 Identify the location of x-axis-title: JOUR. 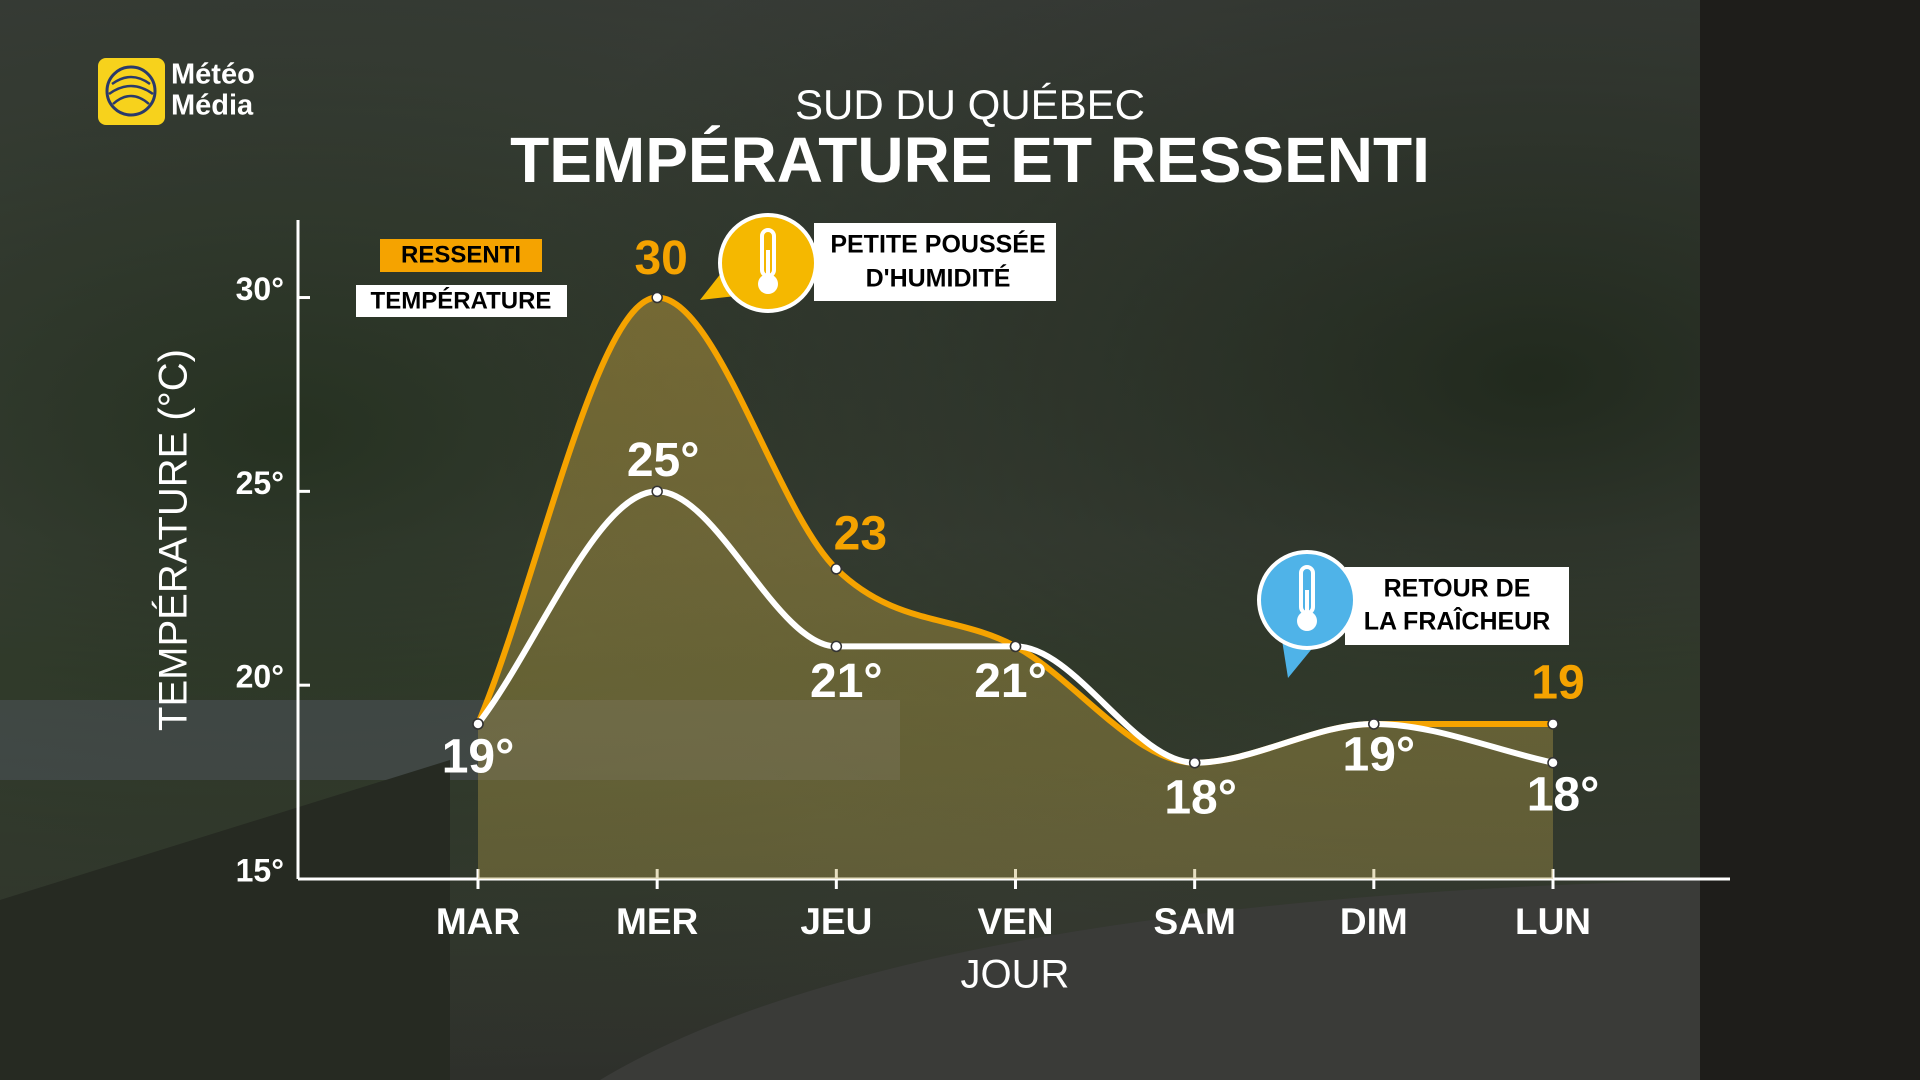
(1015, 975).